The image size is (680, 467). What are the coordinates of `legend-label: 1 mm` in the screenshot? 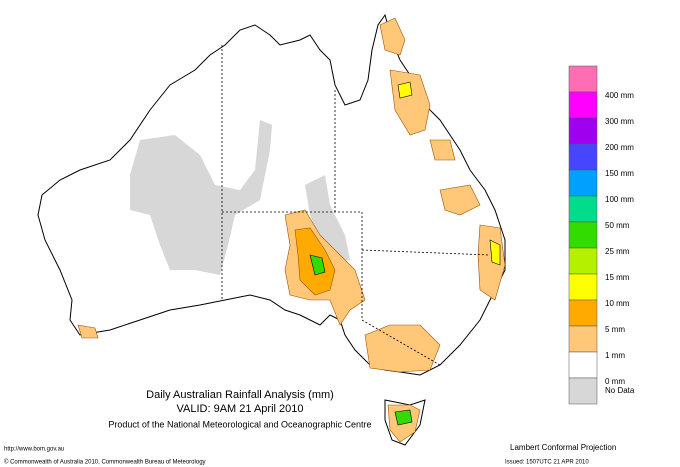 It's located at (615, 355).